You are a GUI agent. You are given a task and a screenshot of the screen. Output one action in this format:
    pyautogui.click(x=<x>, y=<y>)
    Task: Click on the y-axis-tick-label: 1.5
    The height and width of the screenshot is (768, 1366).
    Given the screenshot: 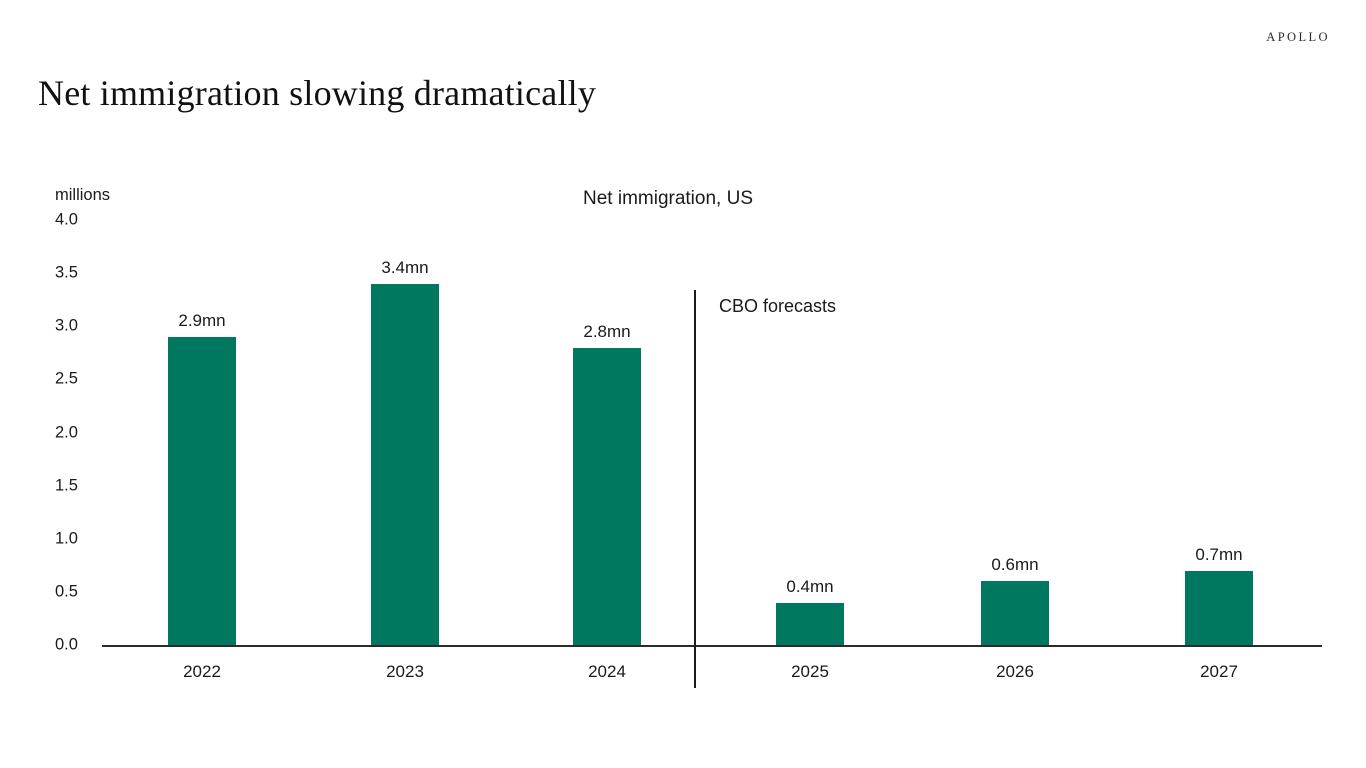 What is the action you would take?
    pyautogui.click(x=66, y=485)
    